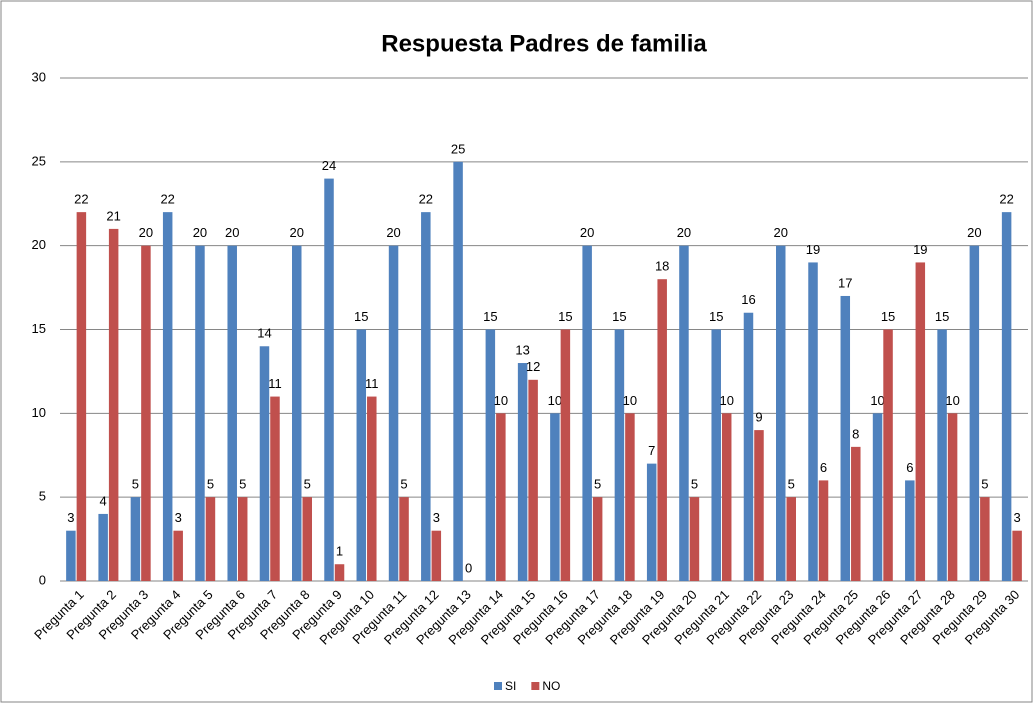  What do you see at coordinates (39, 328) in the screenshot?
I see `y-tick-label: 15` at bounding box center [39, 328].